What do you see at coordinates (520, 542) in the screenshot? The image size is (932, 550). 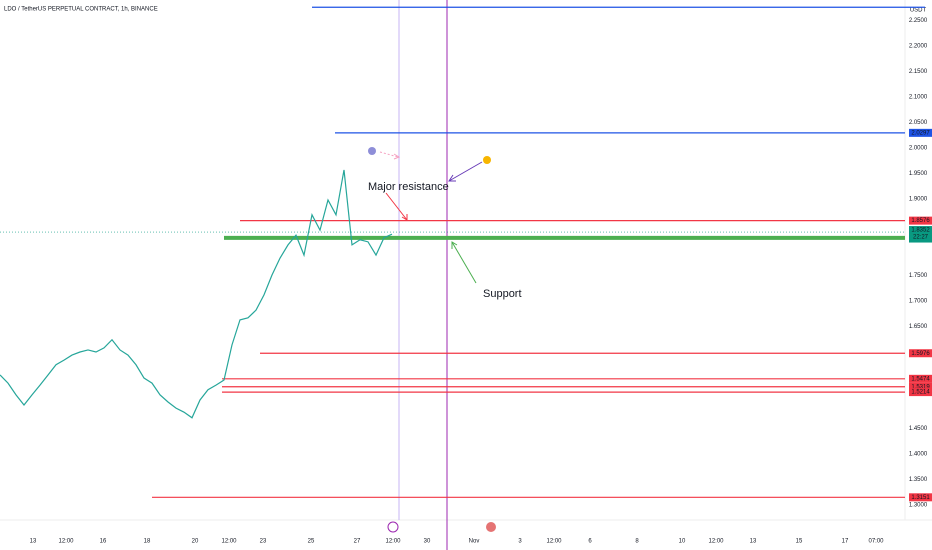 I see `x-tick-label: 3` at bounding box center [520, 542].